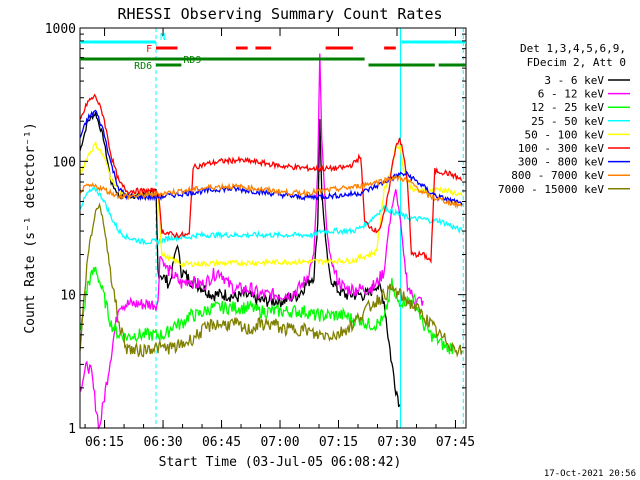  Describe the element at coordinates (571, 94) in the screenshot. I see `legend-label-6-12-kev: 6 - 12 keV` at that location.